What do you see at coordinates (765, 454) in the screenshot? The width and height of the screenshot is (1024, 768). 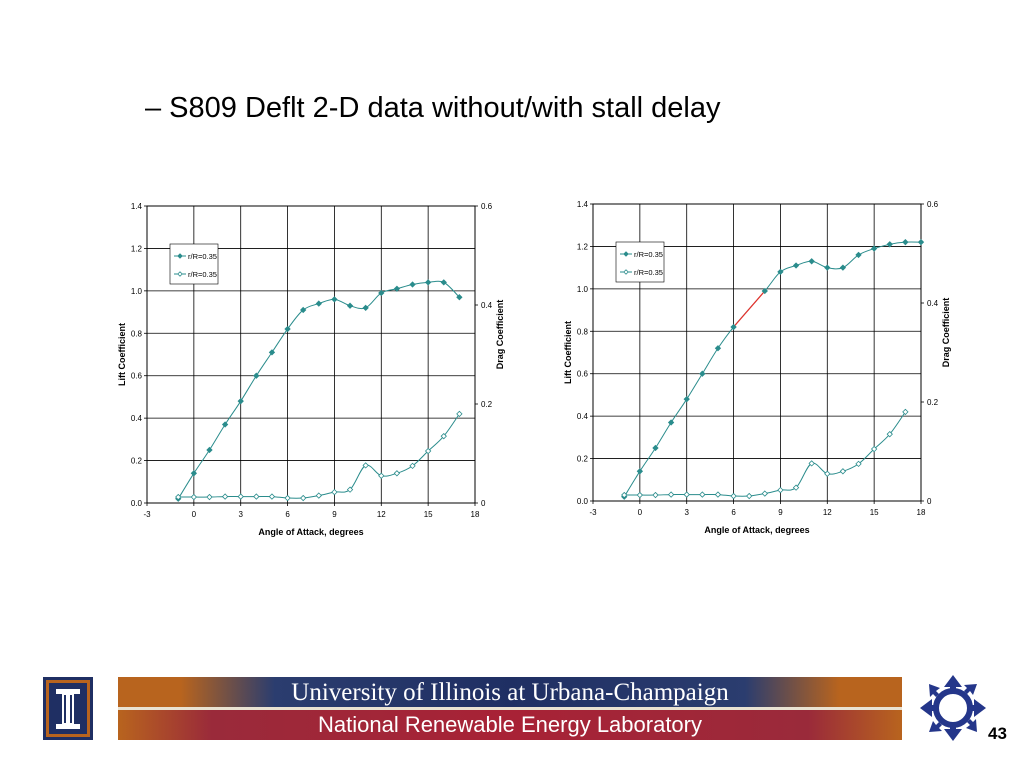 I see `series-drag` at bounding box center [765, 454].